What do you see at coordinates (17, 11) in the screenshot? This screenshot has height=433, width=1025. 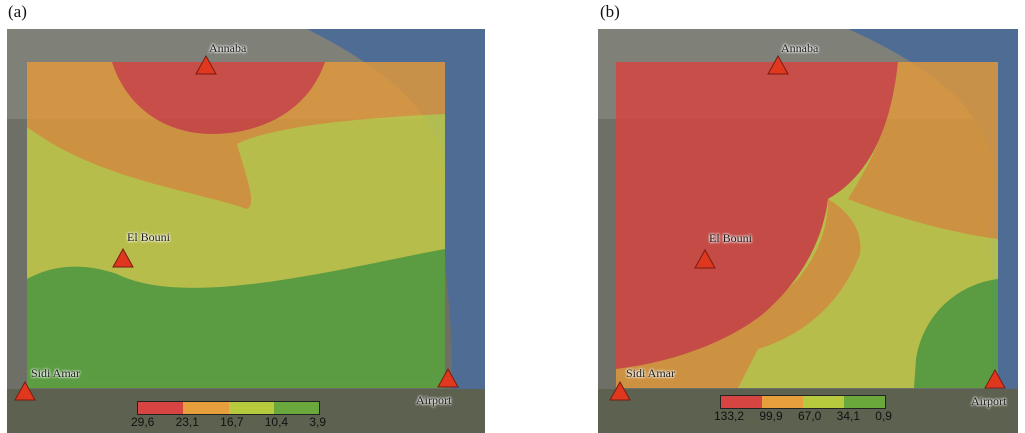 I see `panel-a-label: (a)` at bounding box center [17, 11].